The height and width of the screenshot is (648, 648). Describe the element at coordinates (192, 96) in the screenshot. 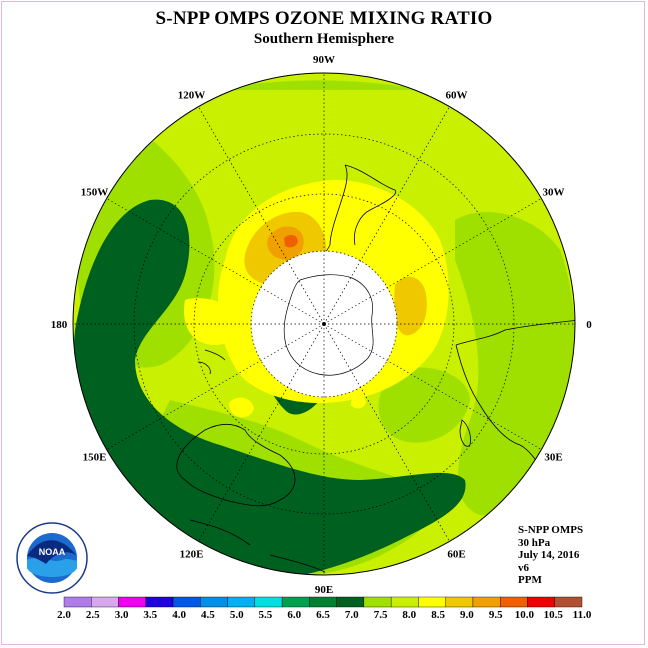

I see `longitude-label: 120W` at that location.